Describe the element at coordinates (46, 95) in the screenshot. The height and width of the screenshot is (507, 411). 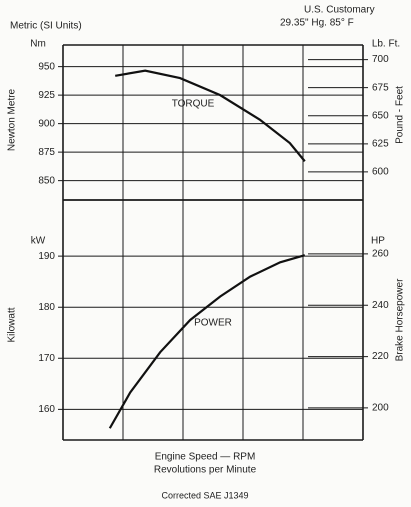
I see `y-tick-label: 925` at that location.